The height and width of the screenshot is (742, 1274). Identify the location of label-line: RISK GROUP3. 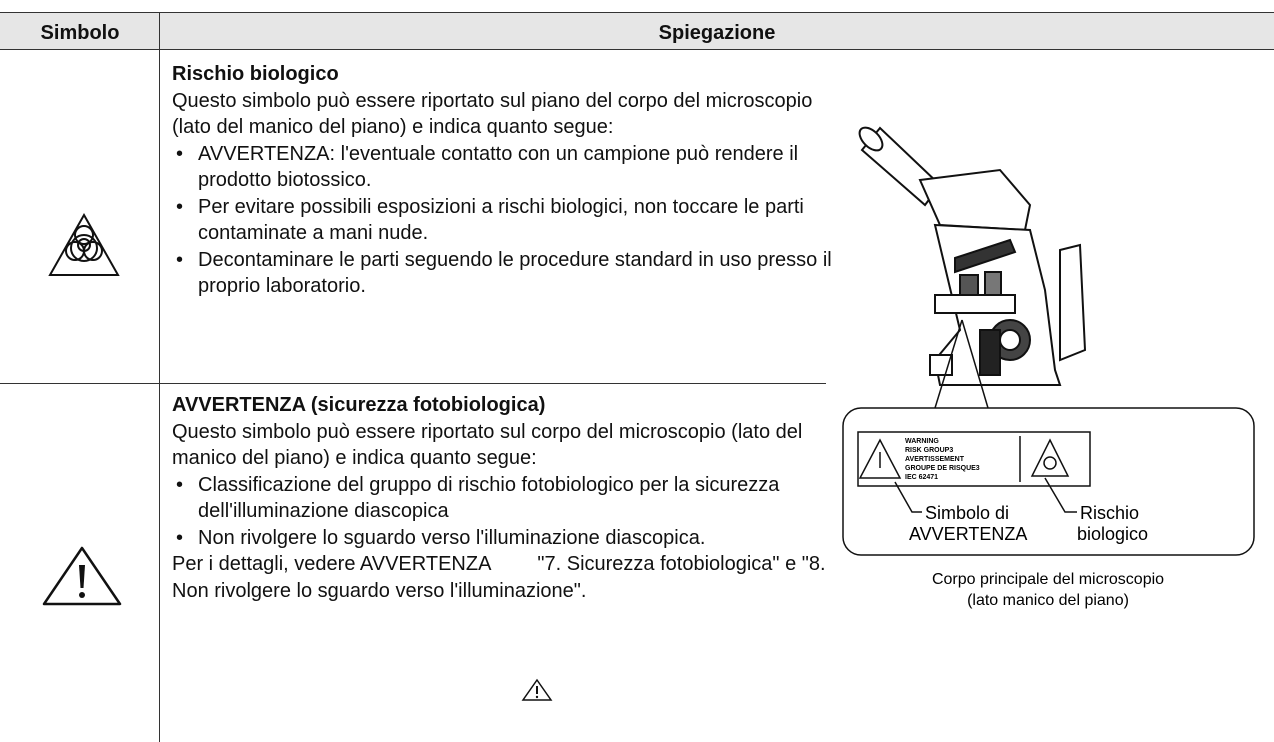
(929, 450).